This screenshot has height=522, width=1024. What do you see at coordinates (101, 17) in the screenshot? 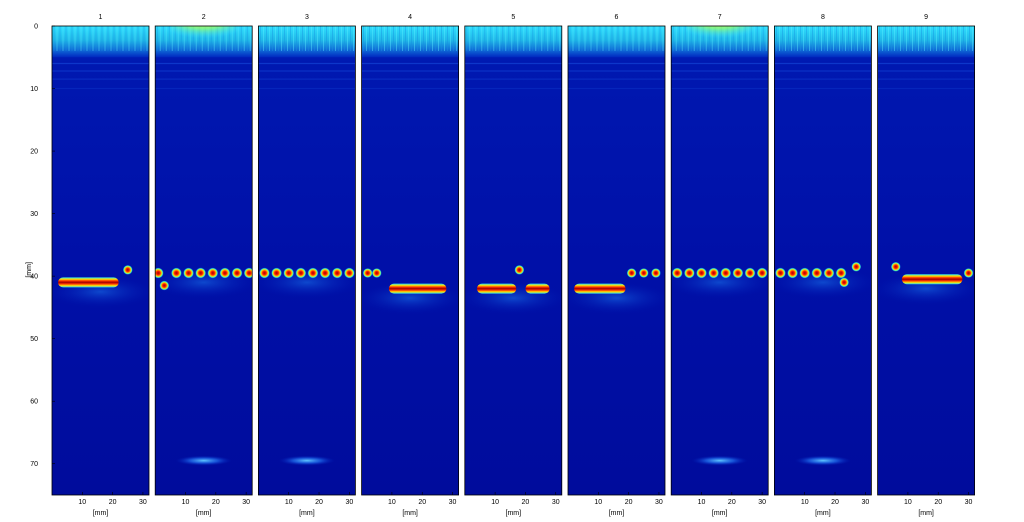
I see `panel-title: 1` at bounding box center [101, 17].